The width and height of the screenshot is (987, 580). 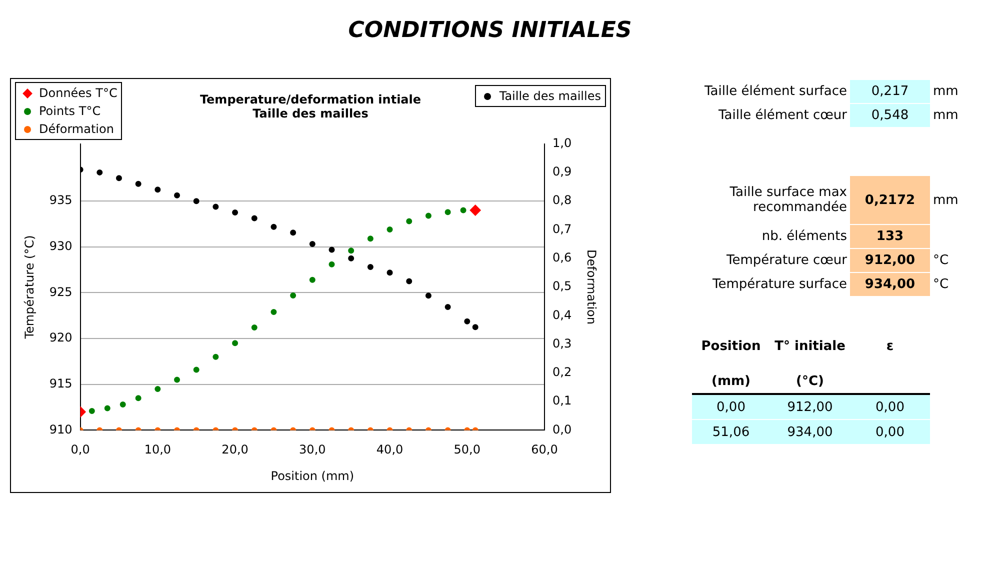 I want to click on chart-subtitle: Taille des mailles, so click(x=310, y=113).